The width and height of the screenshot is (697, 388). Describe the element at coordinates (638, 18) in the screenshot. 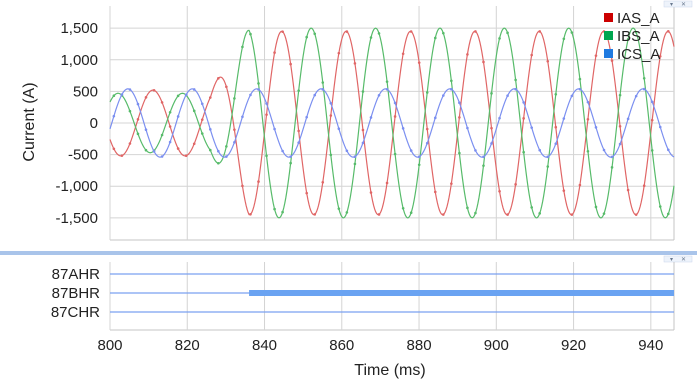

I see `legend-label-IAS_A: IAS_A` at that location.